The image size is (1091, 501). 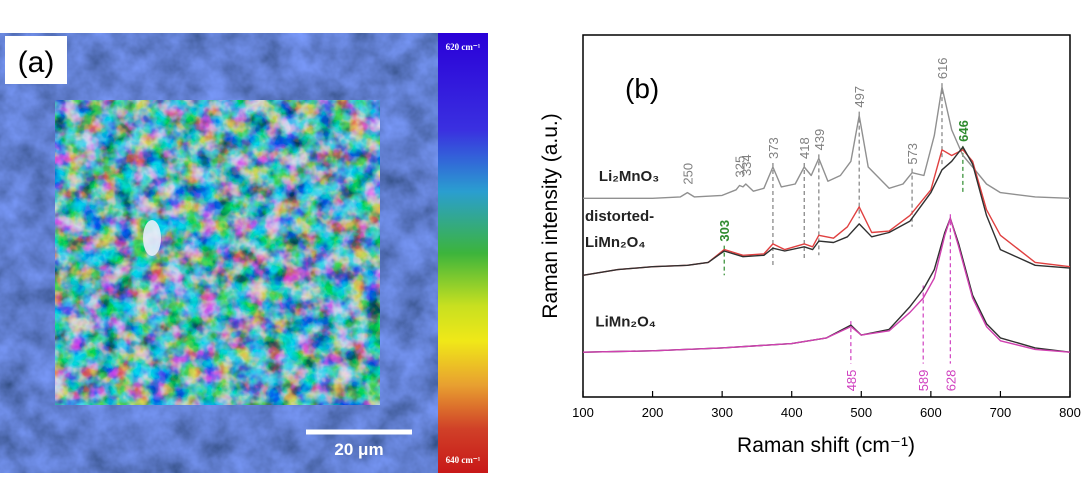 What do you see at coordinates (942, 68) in the screenshot?
I see `peak-label: 616` at bounding box center [942, 68].